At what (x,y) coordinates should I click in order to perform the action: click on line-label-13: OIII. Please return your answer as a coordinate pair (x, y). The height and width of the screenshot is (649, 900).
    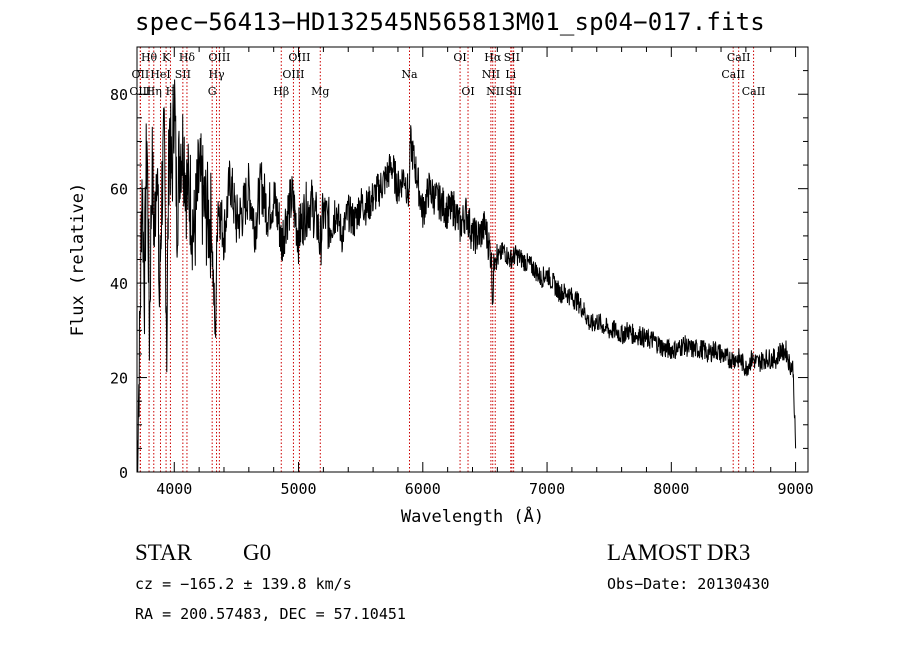
    Looking at the image, I should click on (299, 57).